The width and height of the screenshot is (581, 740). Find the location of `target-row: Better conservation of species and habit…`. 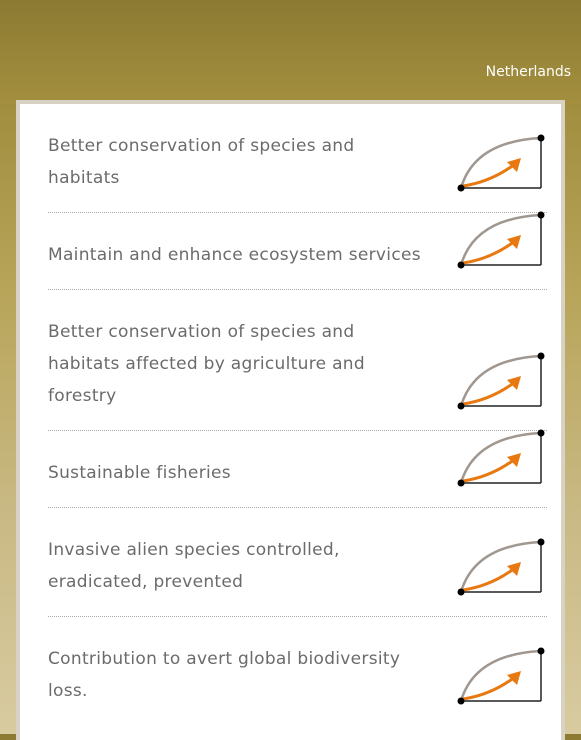

target-row: Better conservation of species and habit… is located at coordinates (297, 158).